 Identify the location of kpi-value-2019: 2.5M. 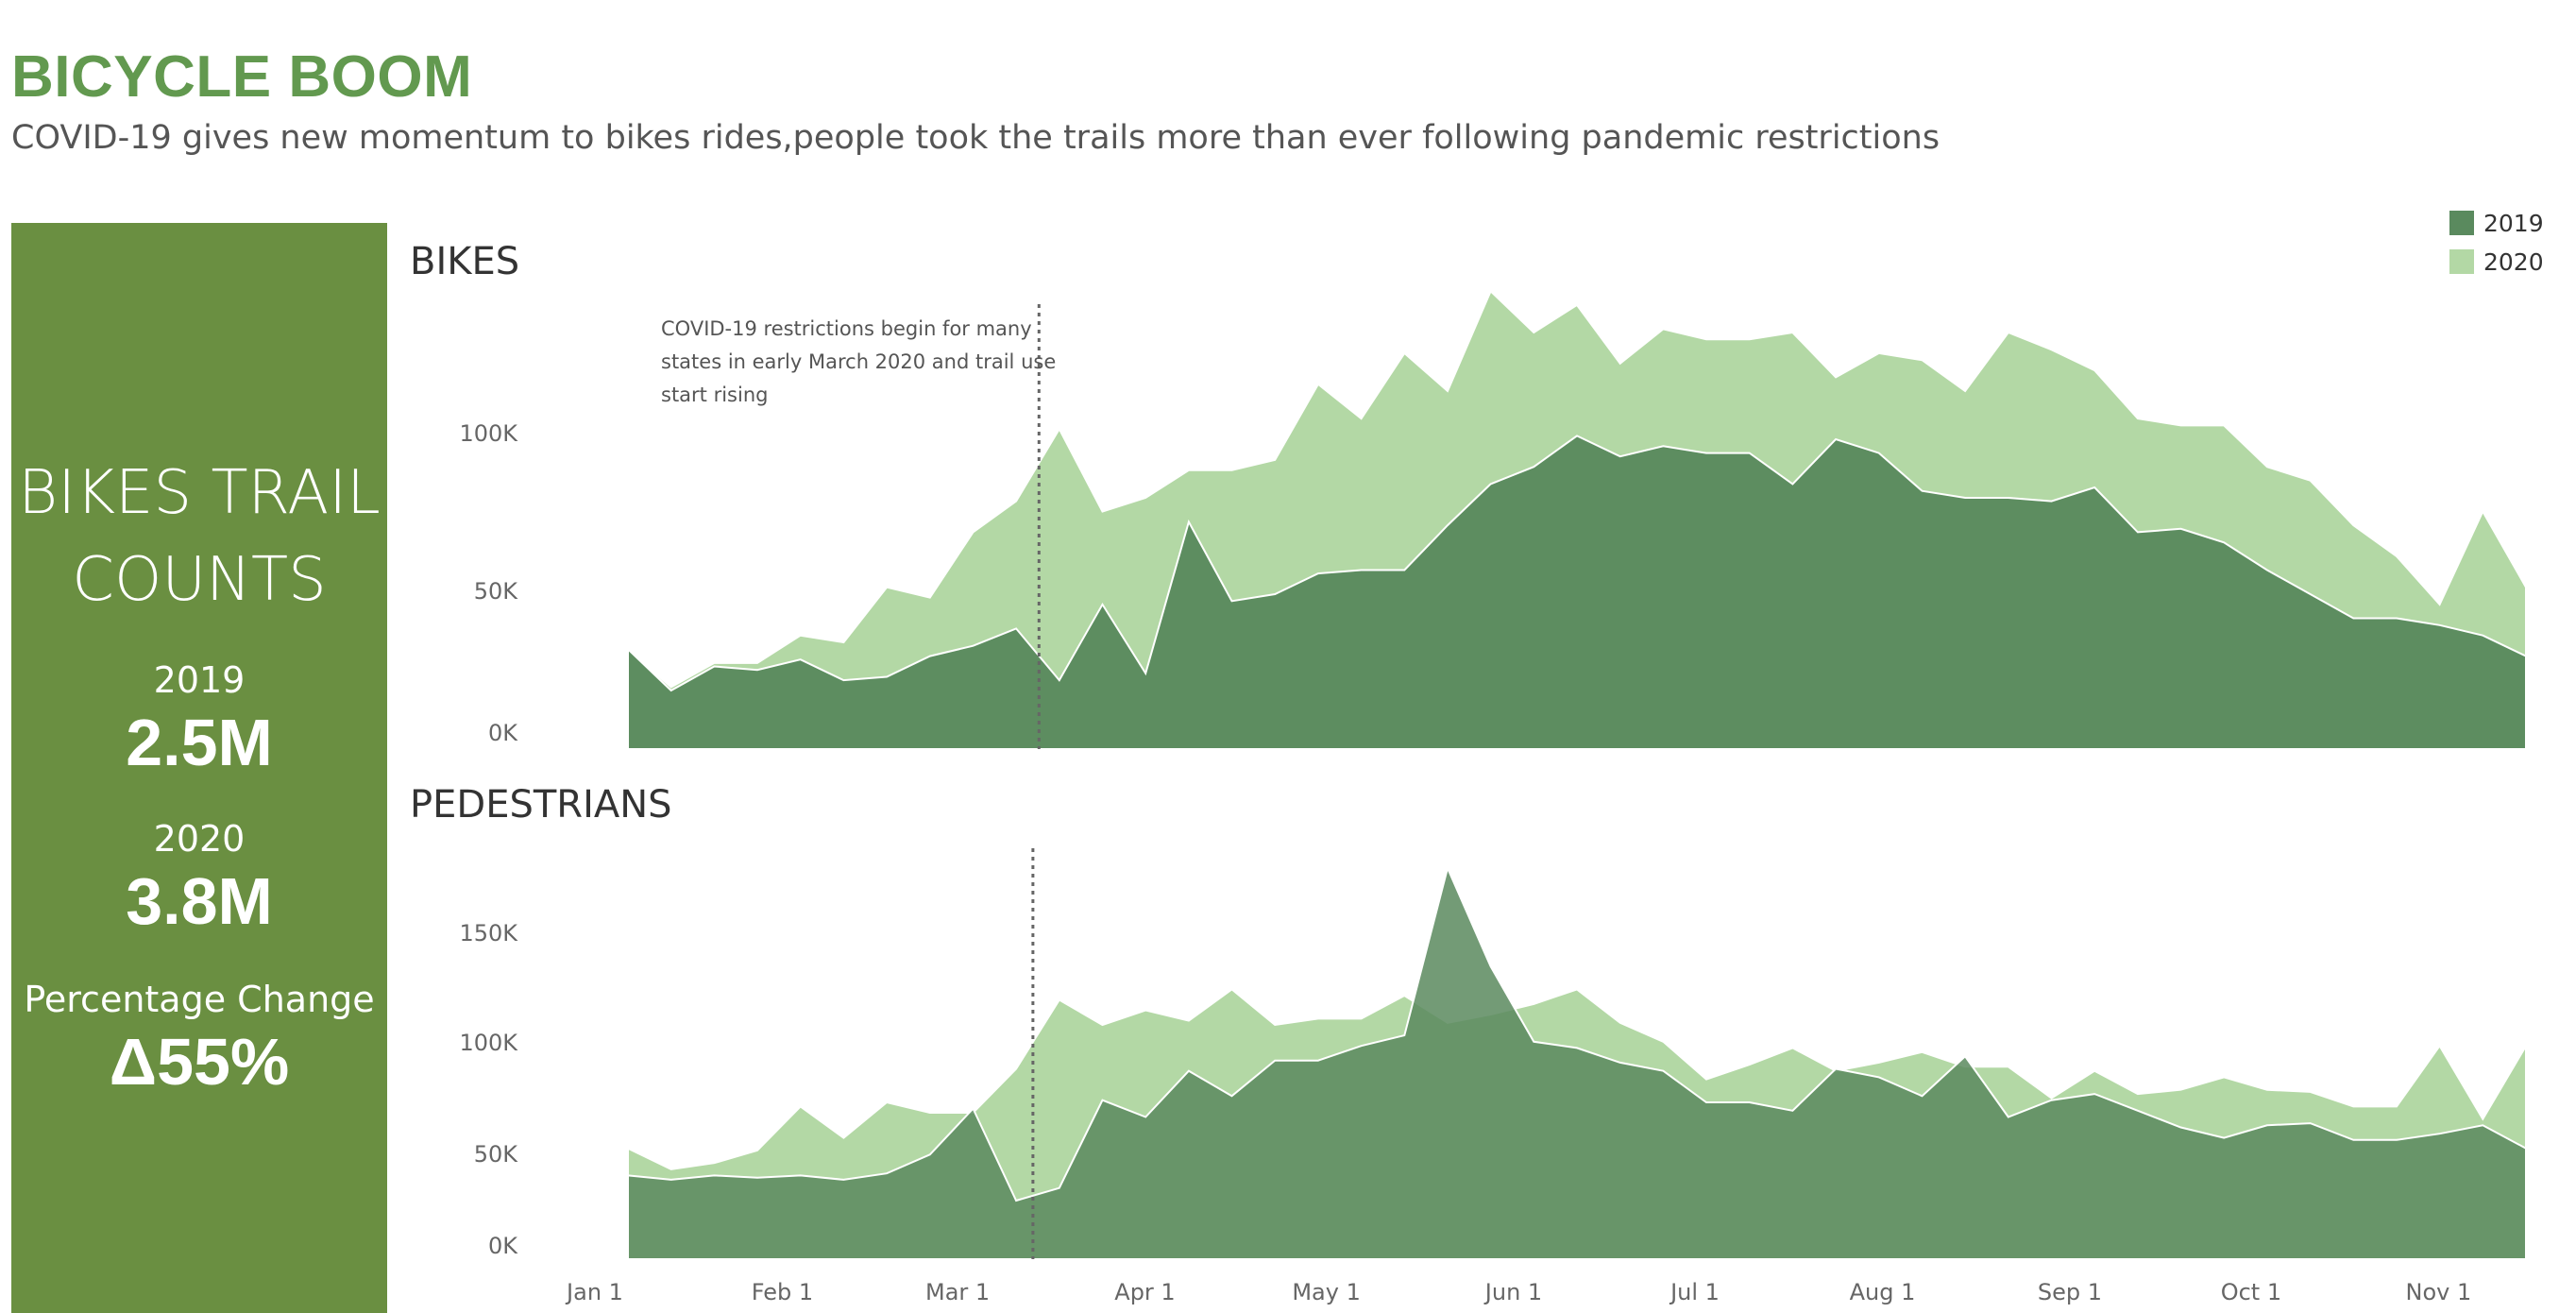
(199, 743).